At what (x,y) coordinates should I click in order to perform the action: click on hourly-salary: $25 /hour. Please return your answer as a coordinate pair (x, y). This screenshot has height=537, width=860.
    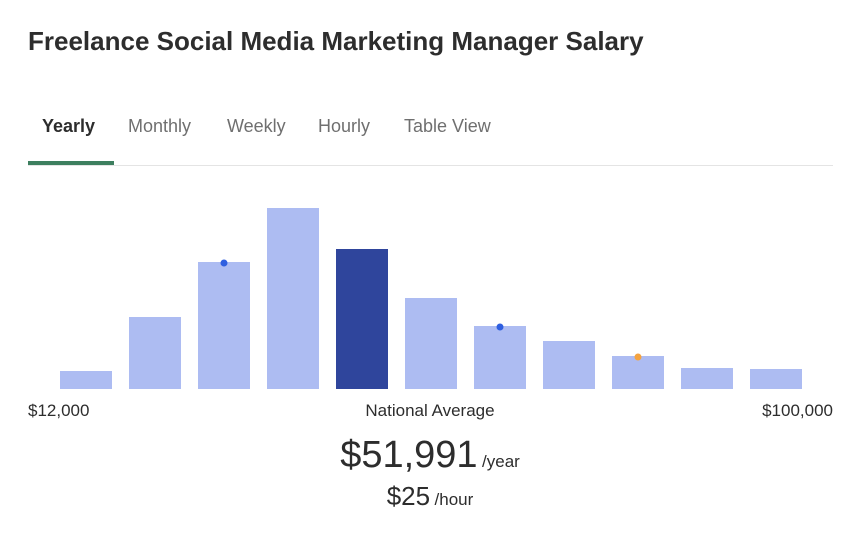
    Looking at the image, I should click on (430, 496).